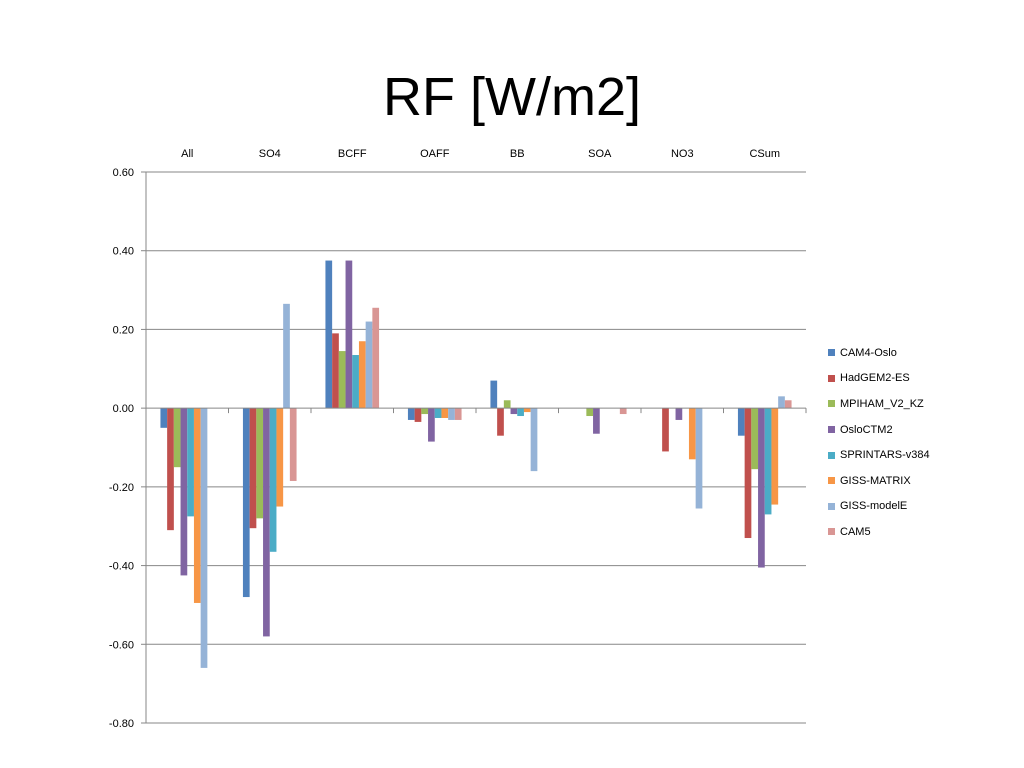 This screenshot has width=1024, height=768. Describe the element at coordinates (517, 154) in the screenshot. I see `category-label: BB` at that location.